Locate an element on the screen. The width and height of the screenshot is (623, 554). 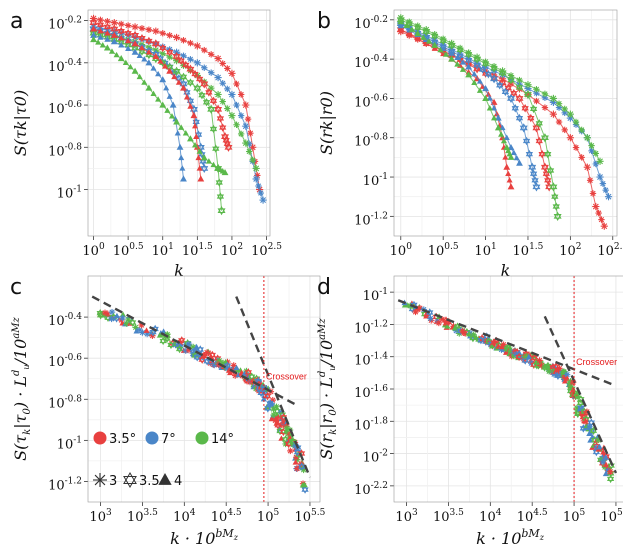
legend-color-label: 14° is located at coordinates (222, 439).